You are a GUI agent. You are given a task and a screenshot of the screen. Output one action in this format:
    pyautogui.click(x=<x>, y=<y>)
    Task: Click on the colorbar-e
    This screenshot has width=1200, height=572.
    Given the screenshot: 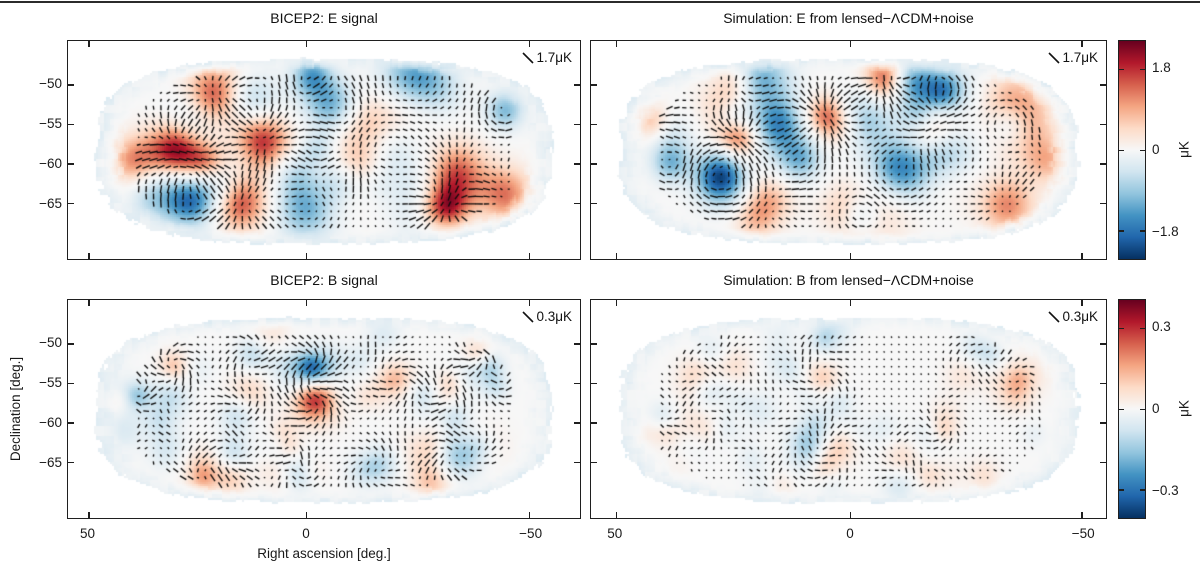 What is the action you would take?
    pyautogui.click(x=1132, y=150)
    